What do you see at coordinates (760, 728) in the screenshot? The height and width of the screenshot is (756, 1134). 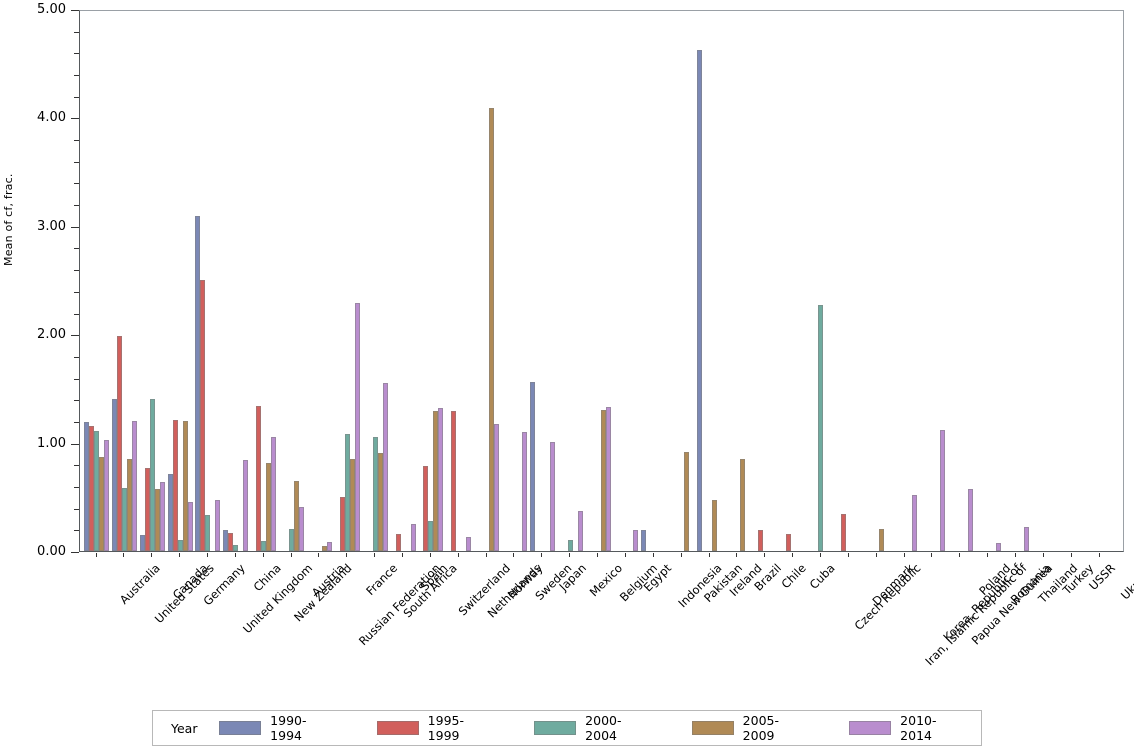 I see `legend-label: 2005-2009` at bounding box center [760, 728].